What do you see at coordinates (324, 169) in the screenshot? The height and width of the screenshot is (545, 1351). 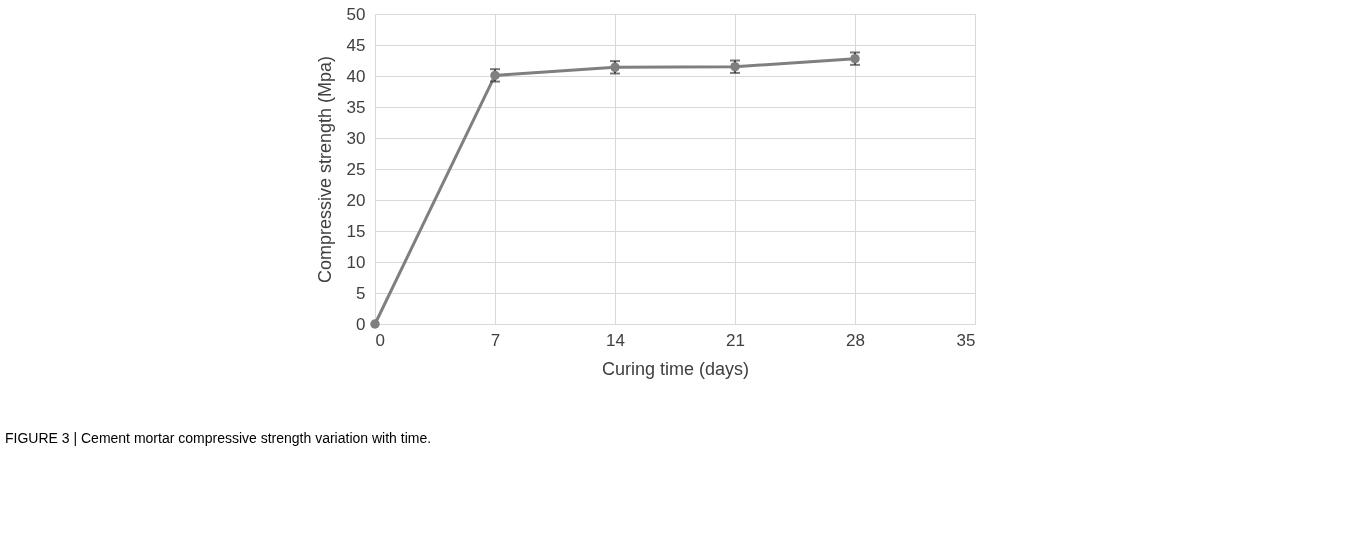 I see `y-axis-title: Compressive strength (Mpa)` at bounding box center [324, 169].